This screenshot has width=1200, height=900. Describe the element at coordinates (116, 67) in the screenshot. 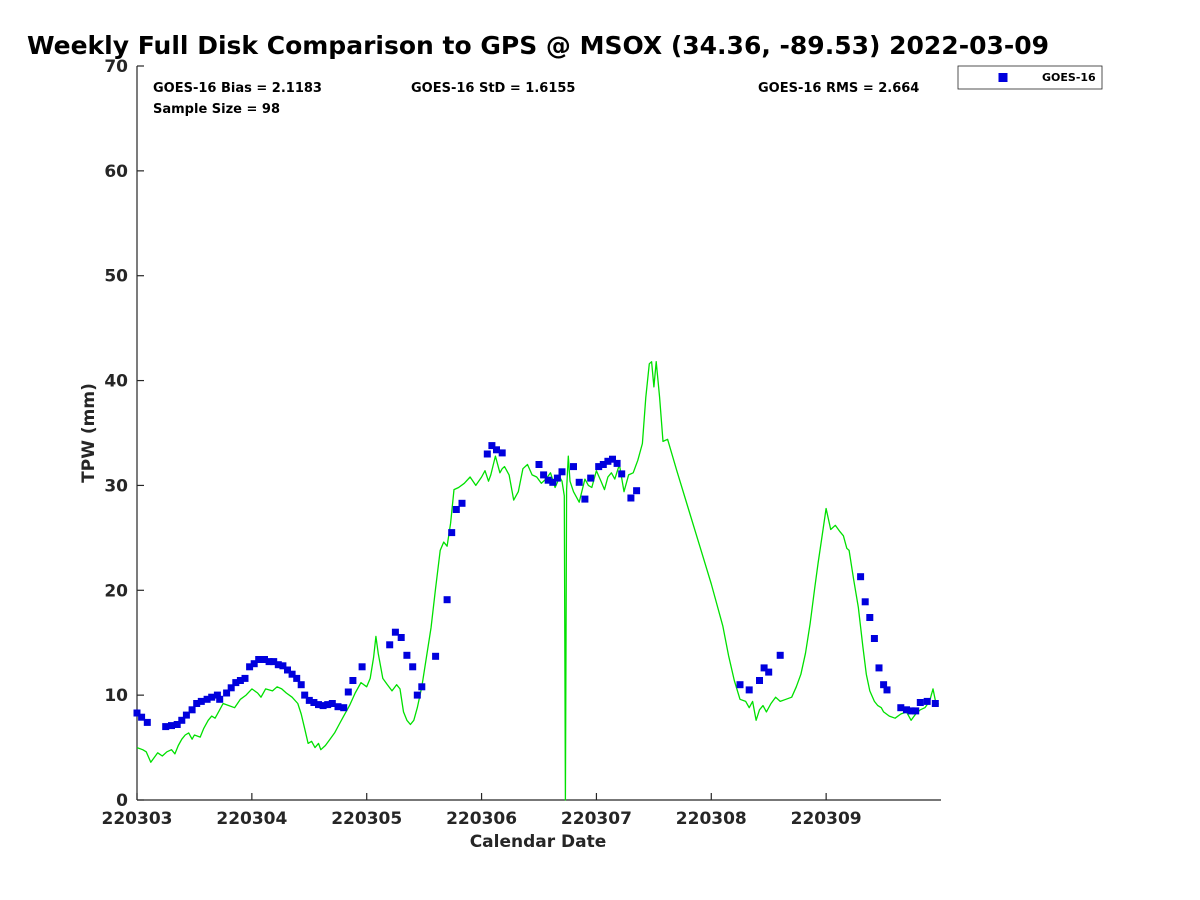

I see `y-tick-label: 70` at that location.